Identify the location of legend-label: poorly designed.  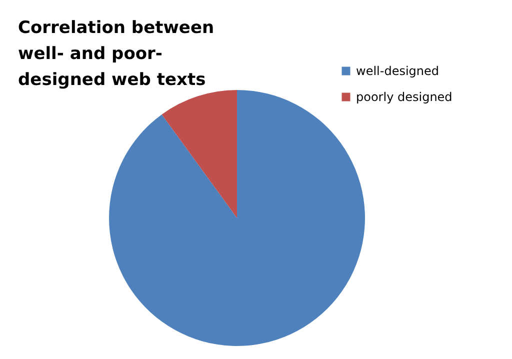
(404, 97).